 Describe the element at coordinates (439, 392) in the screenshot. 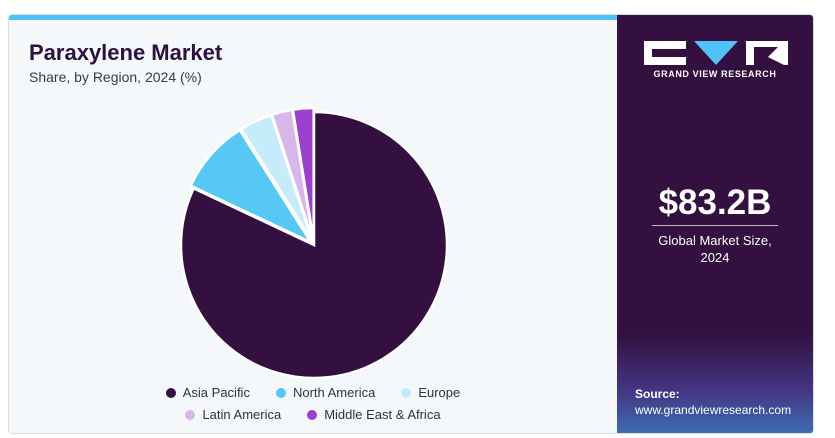

I see `legend-label: Europe` at that location.